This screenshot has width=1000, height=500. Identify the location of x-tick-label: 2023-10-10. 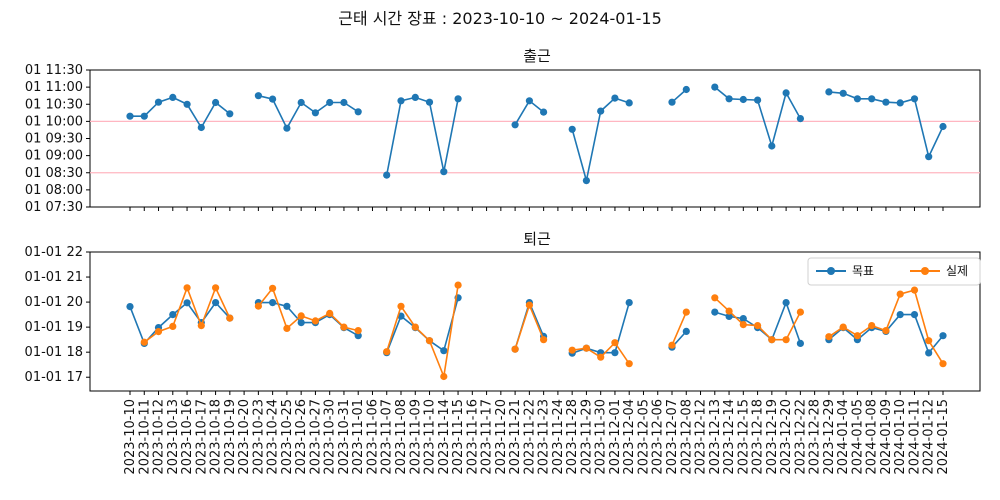
(130, 437).